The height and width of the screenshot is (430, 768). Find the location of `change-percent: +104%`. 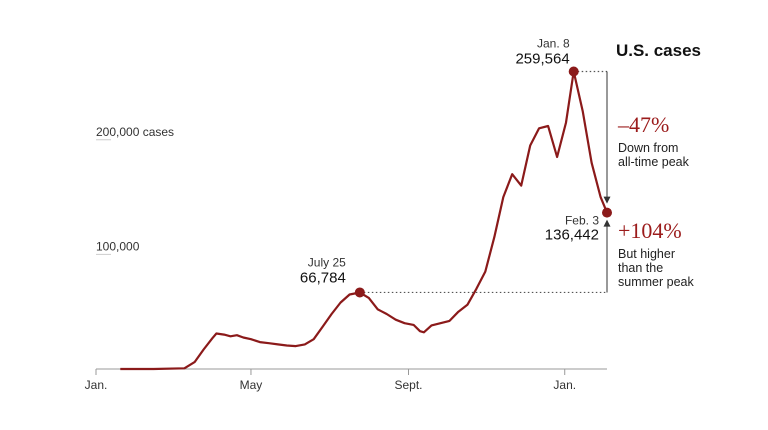

change-percent: +104% is located at coordinates (650, 230).